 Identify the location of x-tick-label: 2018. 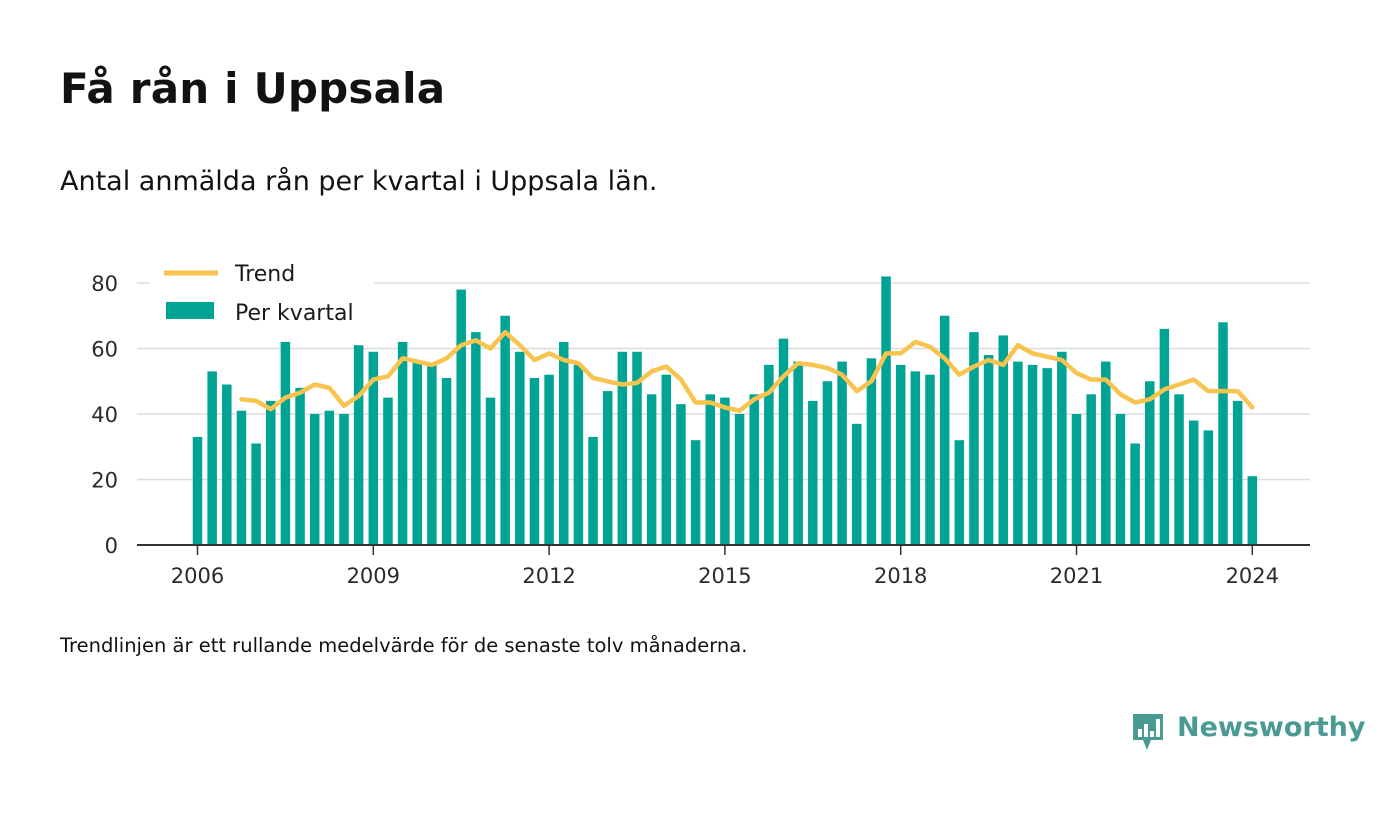
(900, 576).